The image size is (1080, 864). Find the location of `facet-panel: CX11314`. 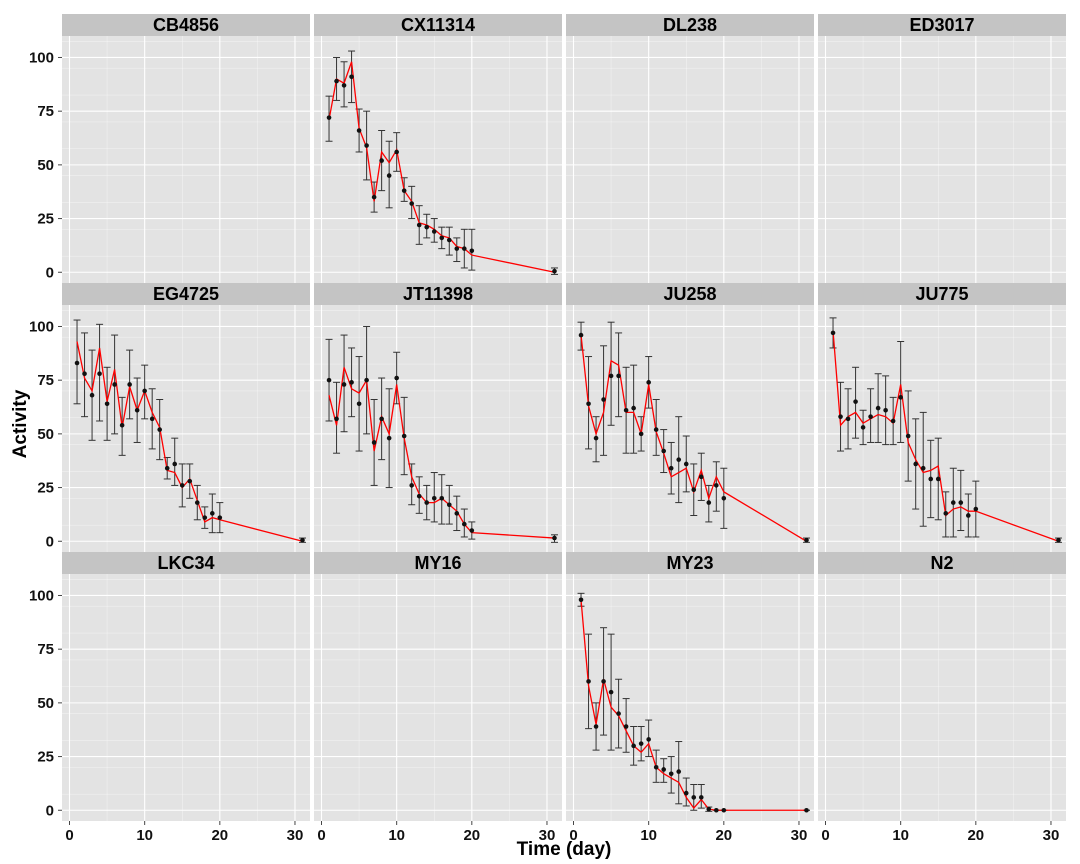

facet-panel: CX11314 is located at coordinates (438, 148).